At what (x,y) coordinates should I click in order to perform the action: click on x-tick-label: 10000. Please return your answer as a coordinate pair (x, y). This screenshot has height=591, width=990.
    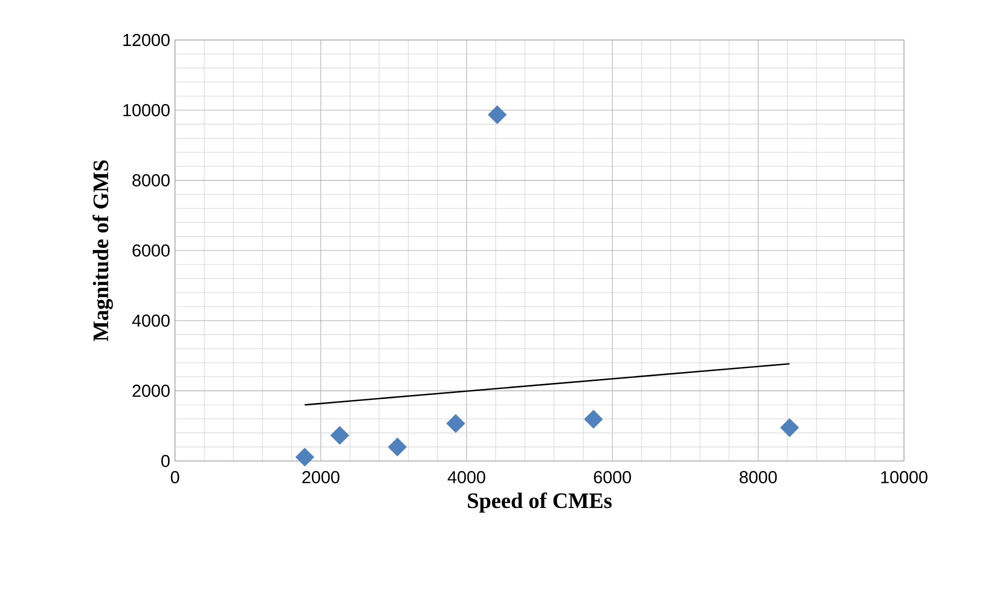
    Looking at the image, I should click on (904, 477).